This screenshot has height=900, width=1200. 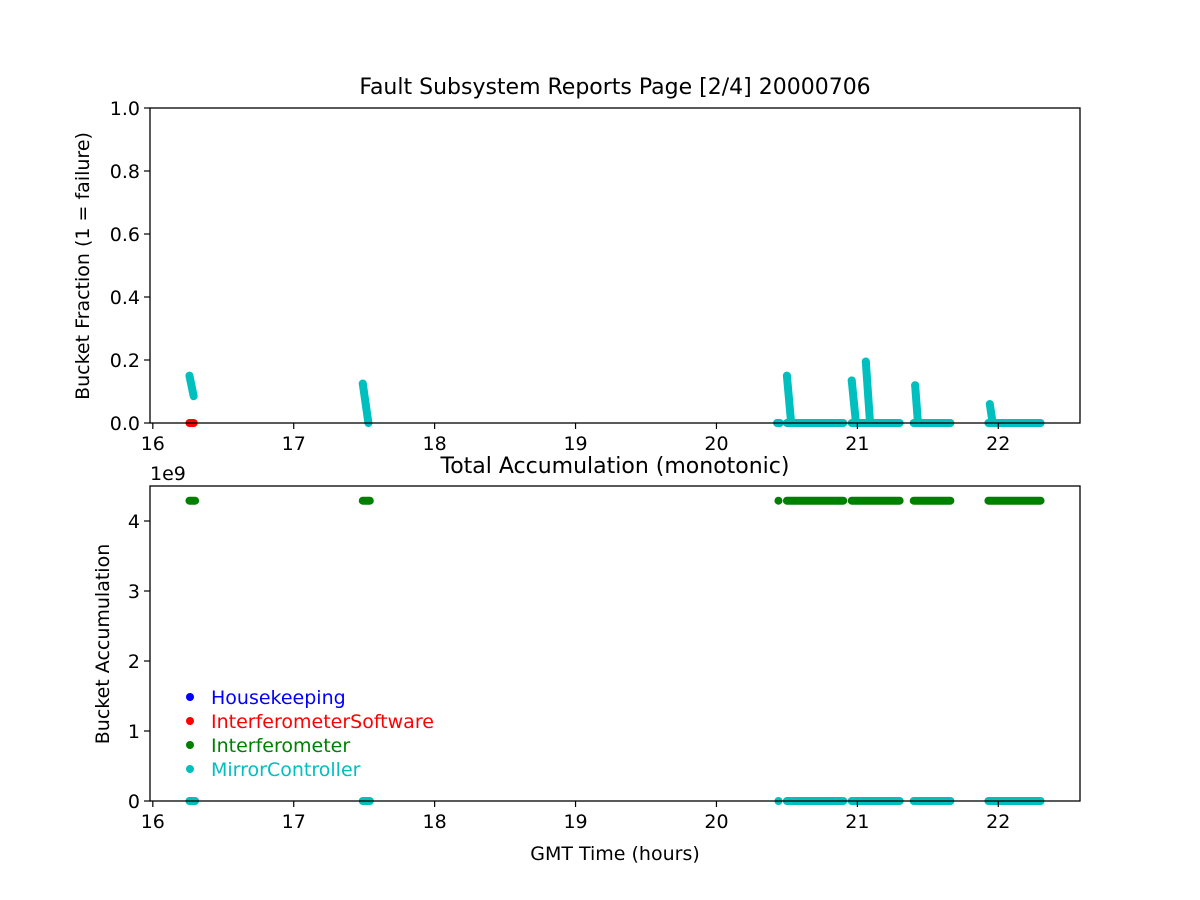 I want to click on fraction-x-tick-label: 22, so click(x=998, y=444).